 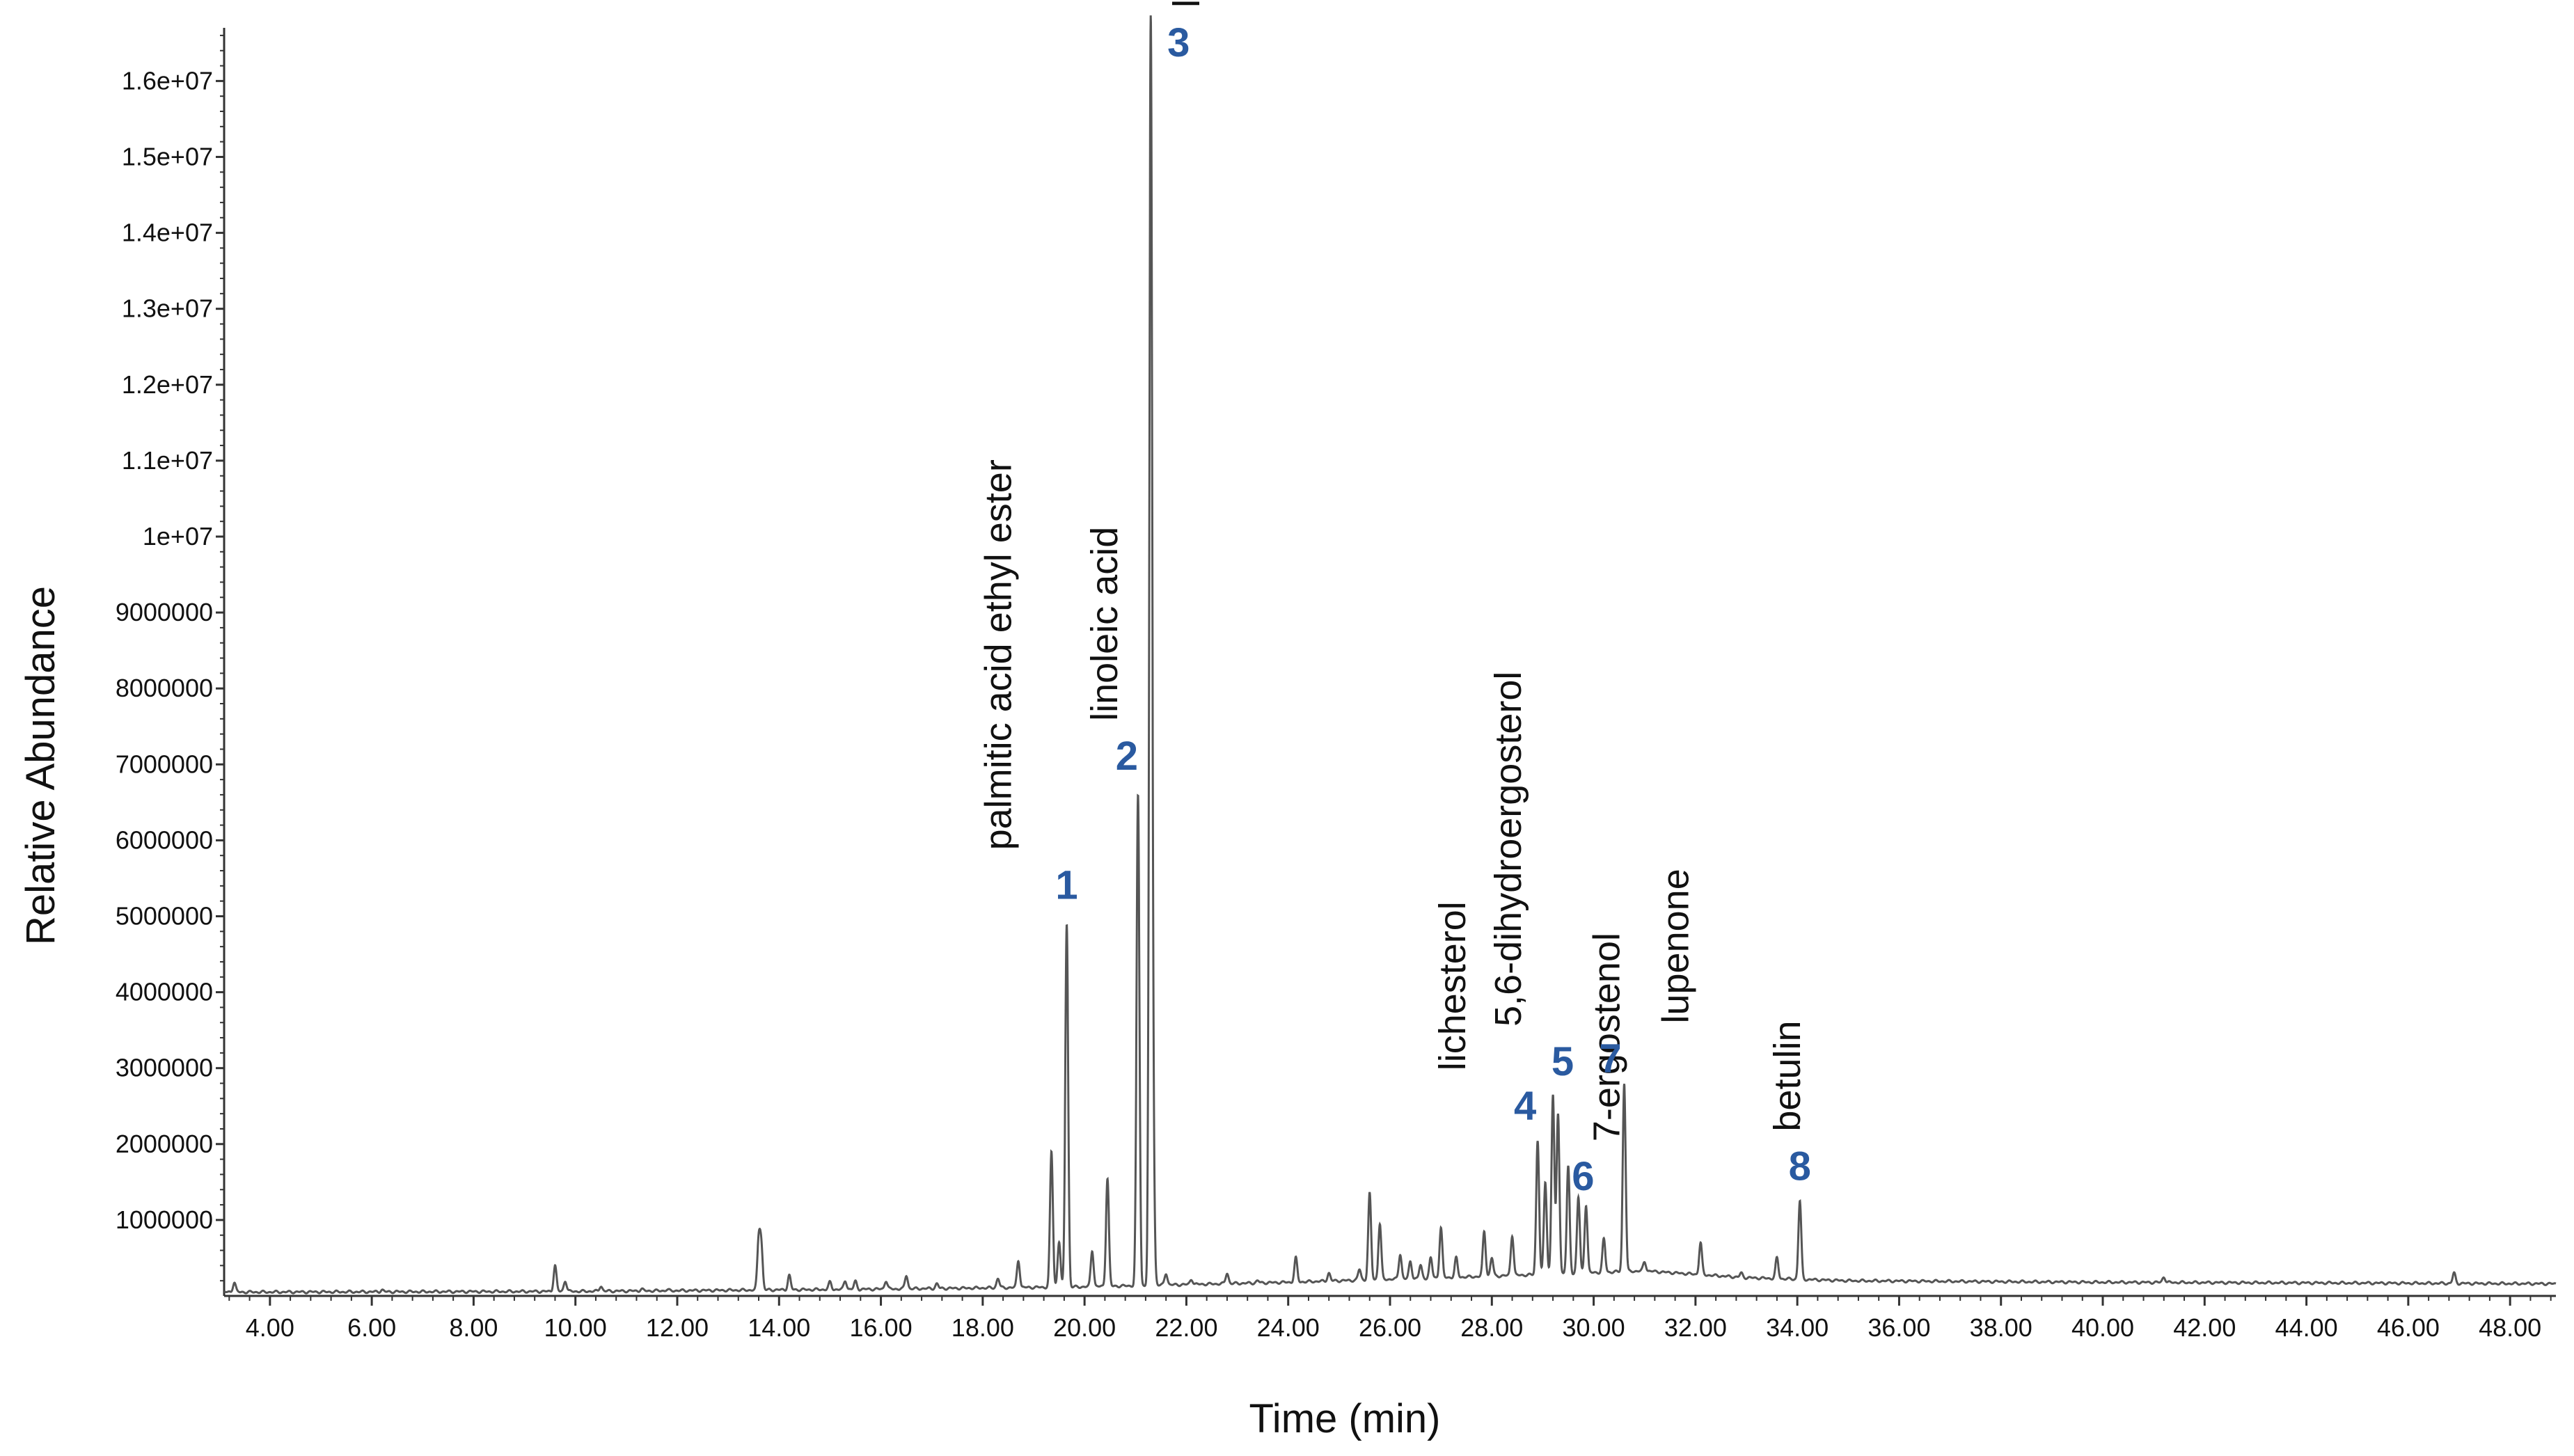 I want to click on y-tick-label: 1000000, so click(x=164, y=1219).